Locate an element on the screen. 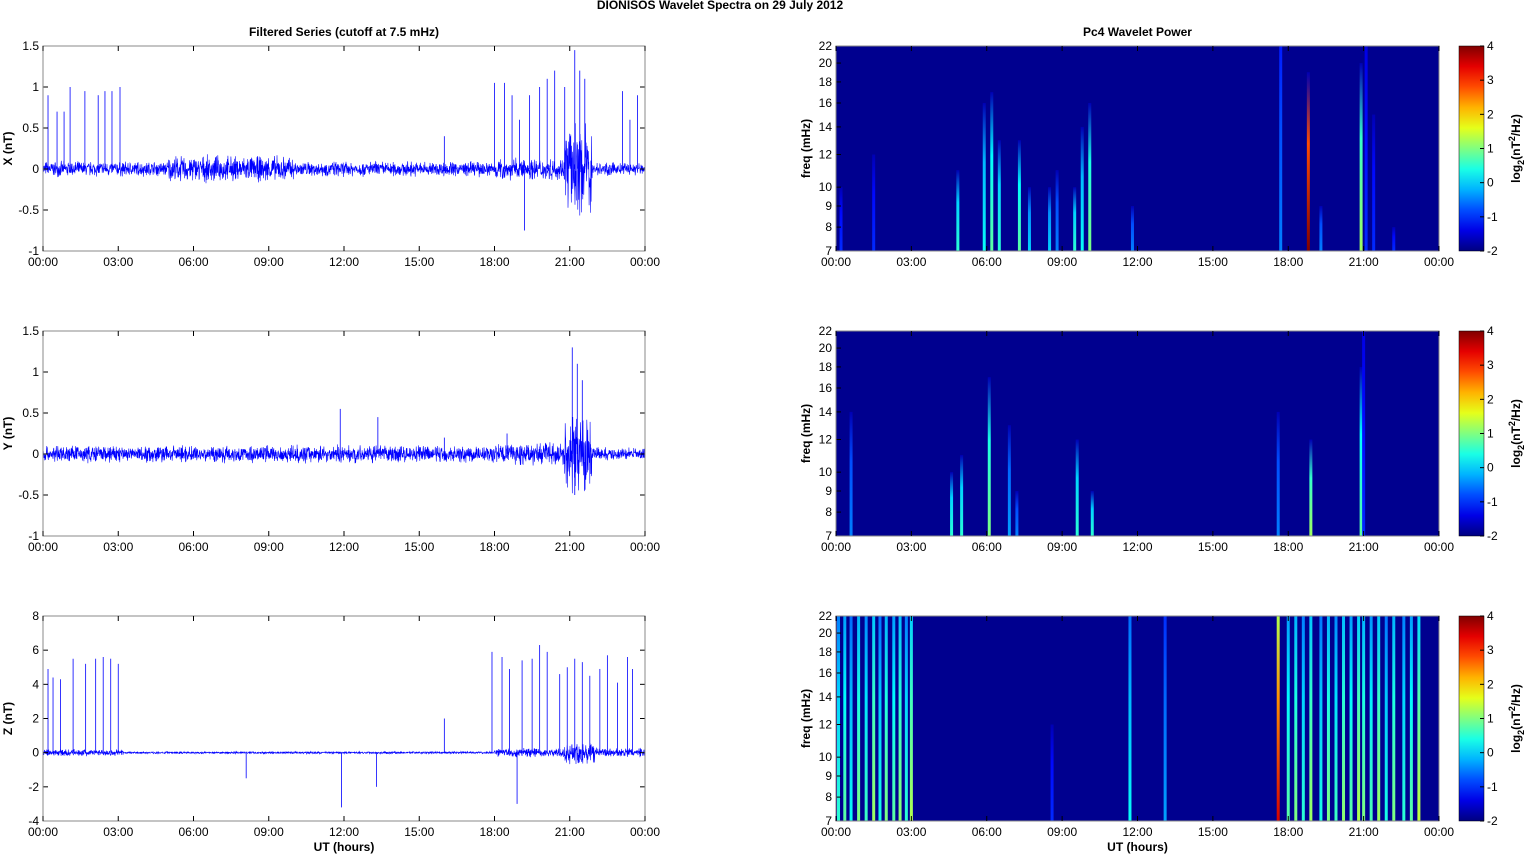  xtick-label: 18:00 is located at coordinates (494, 832).